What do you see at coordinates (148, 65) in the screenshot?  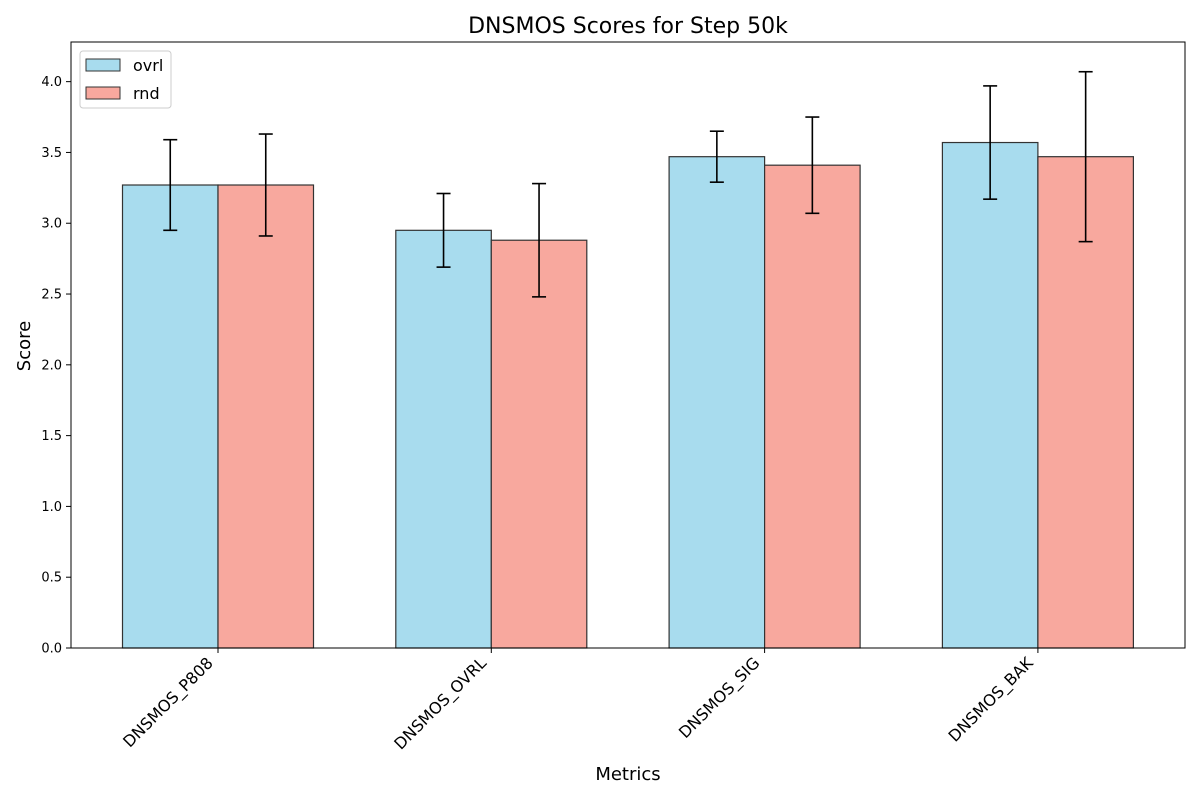 I see `legend-label-ovrl: ovrl` at bounding box center [148, 65].